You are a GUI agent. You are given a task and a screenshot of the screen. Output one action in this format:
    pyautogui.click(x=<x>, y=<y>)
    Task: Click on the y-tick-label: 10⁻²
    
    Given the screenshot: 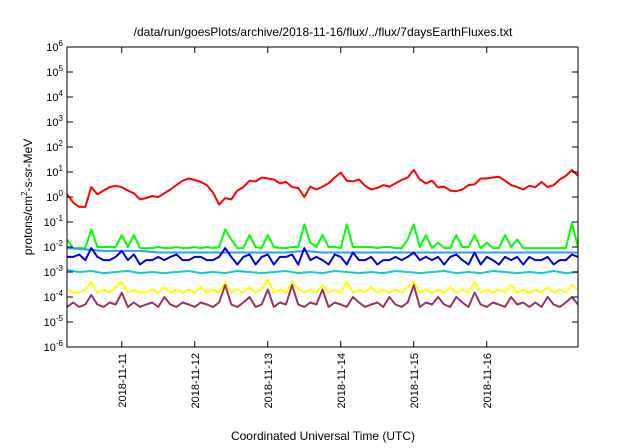 What is the action you would take?
    pyautogui.click(x=54, y=246)
    